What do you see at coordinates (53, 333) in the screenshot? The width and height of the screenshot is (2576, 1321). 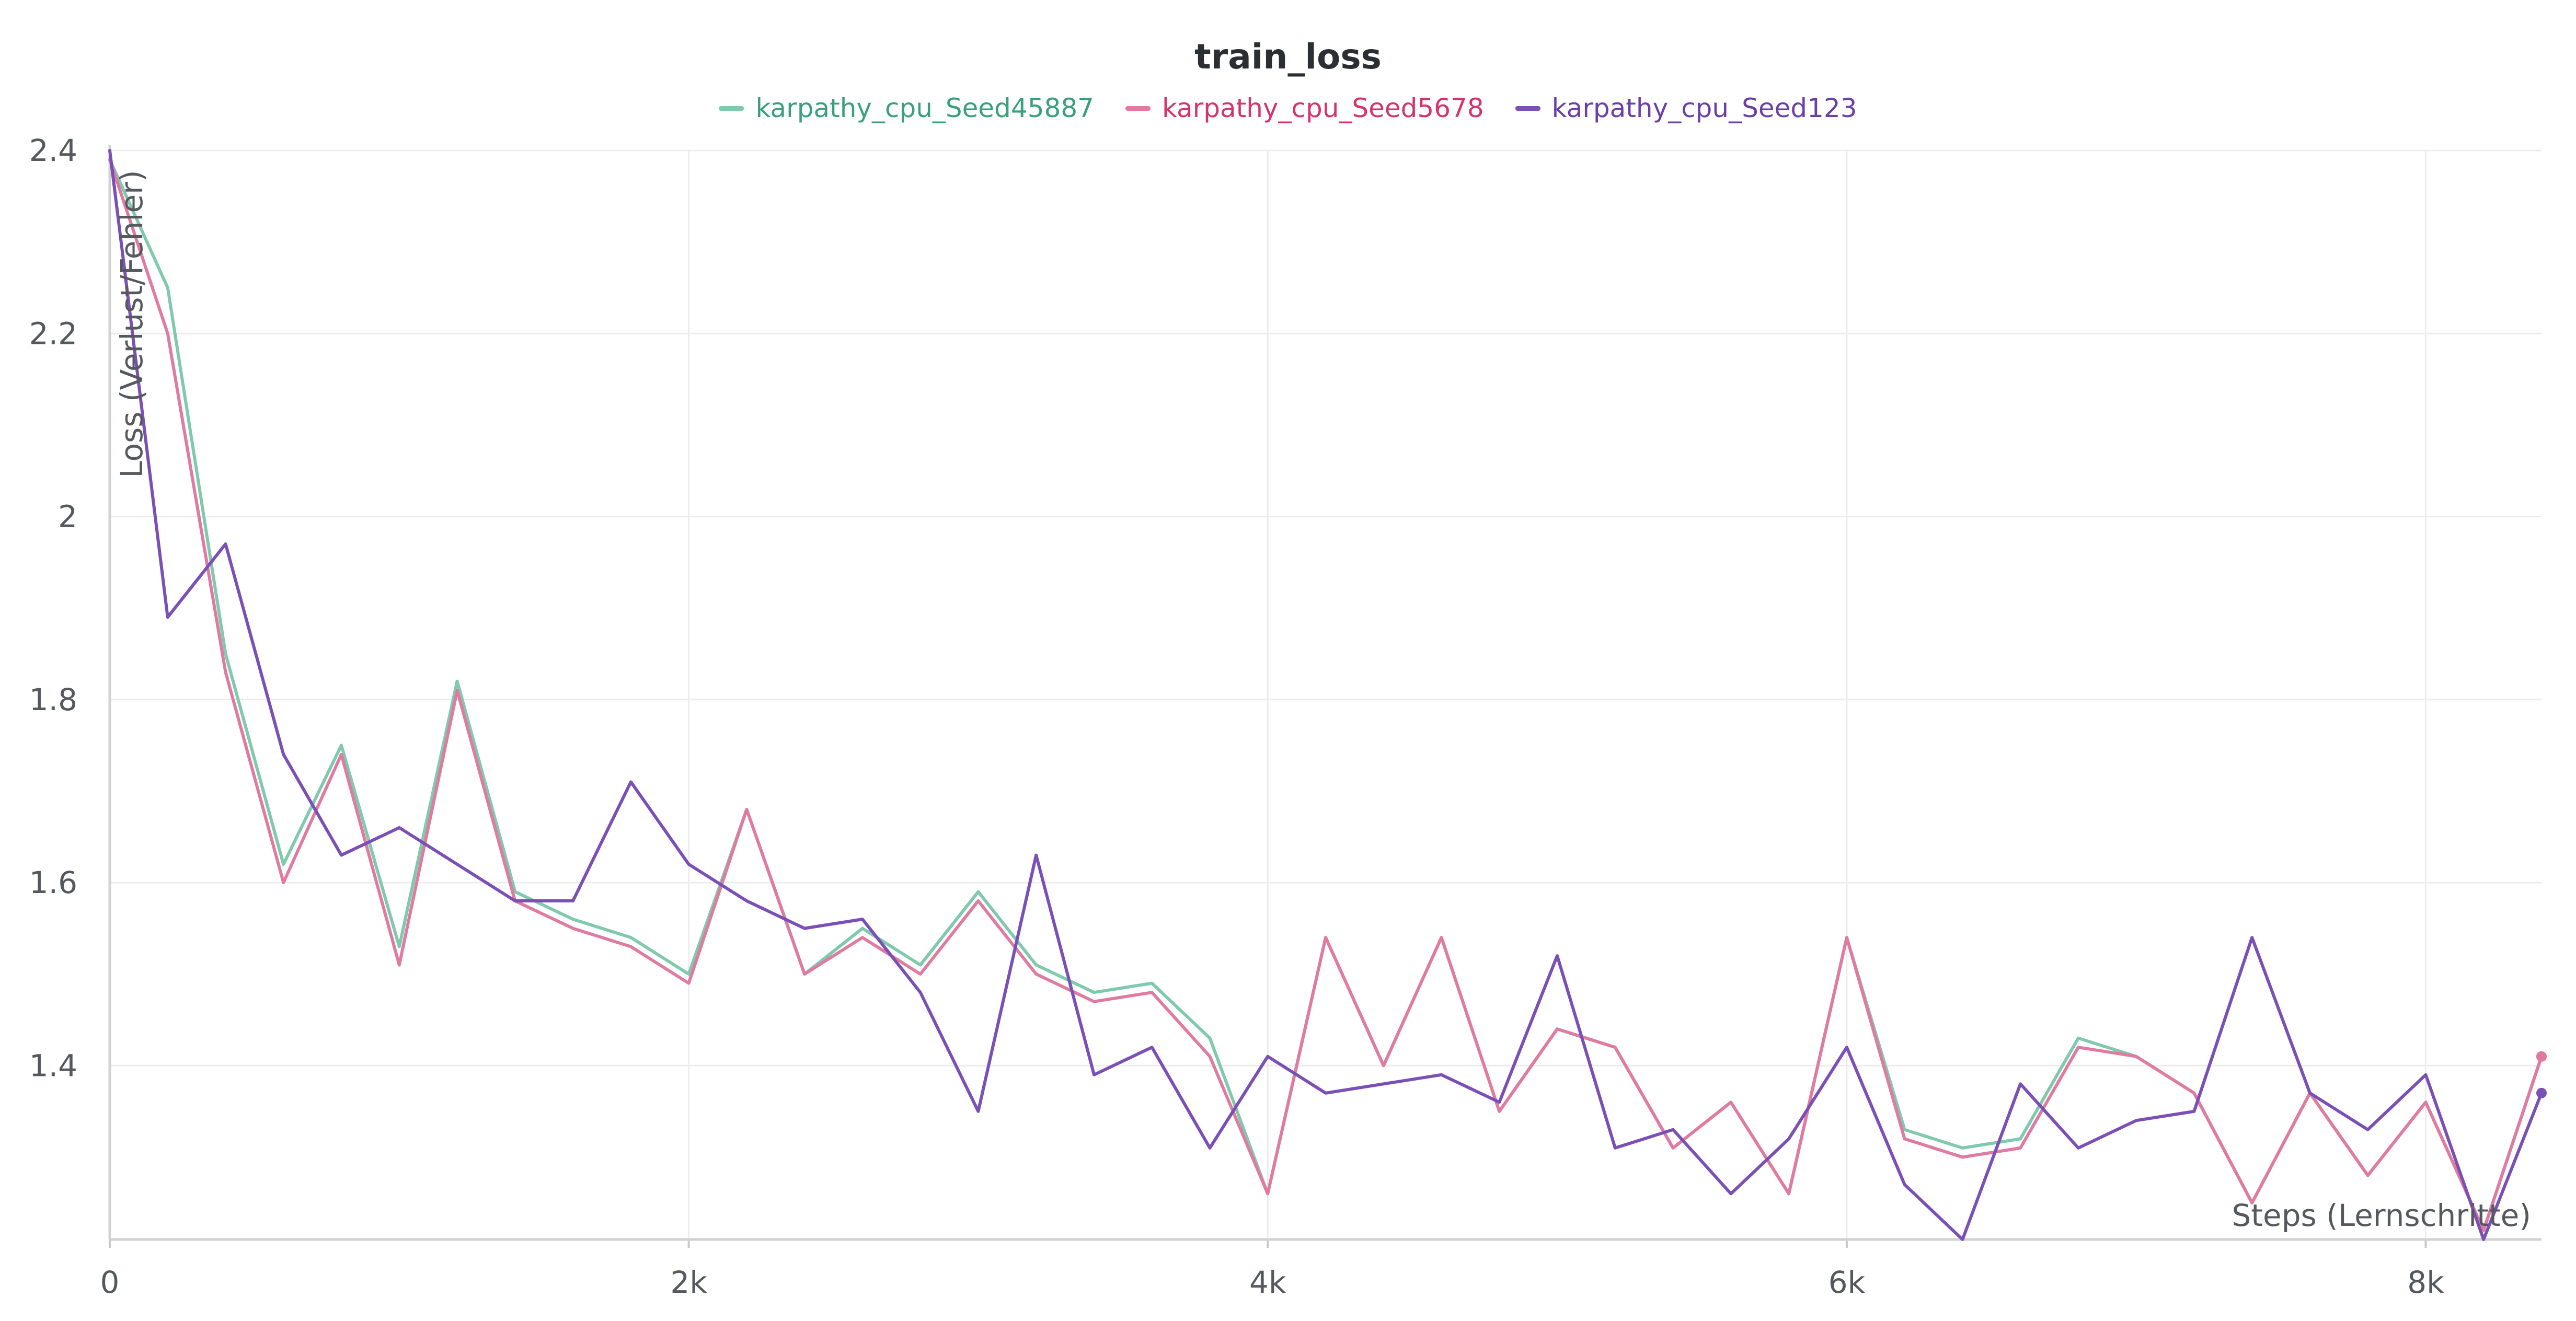 I see `y-tick-label: 2.2` at bounding box center [53, 333].